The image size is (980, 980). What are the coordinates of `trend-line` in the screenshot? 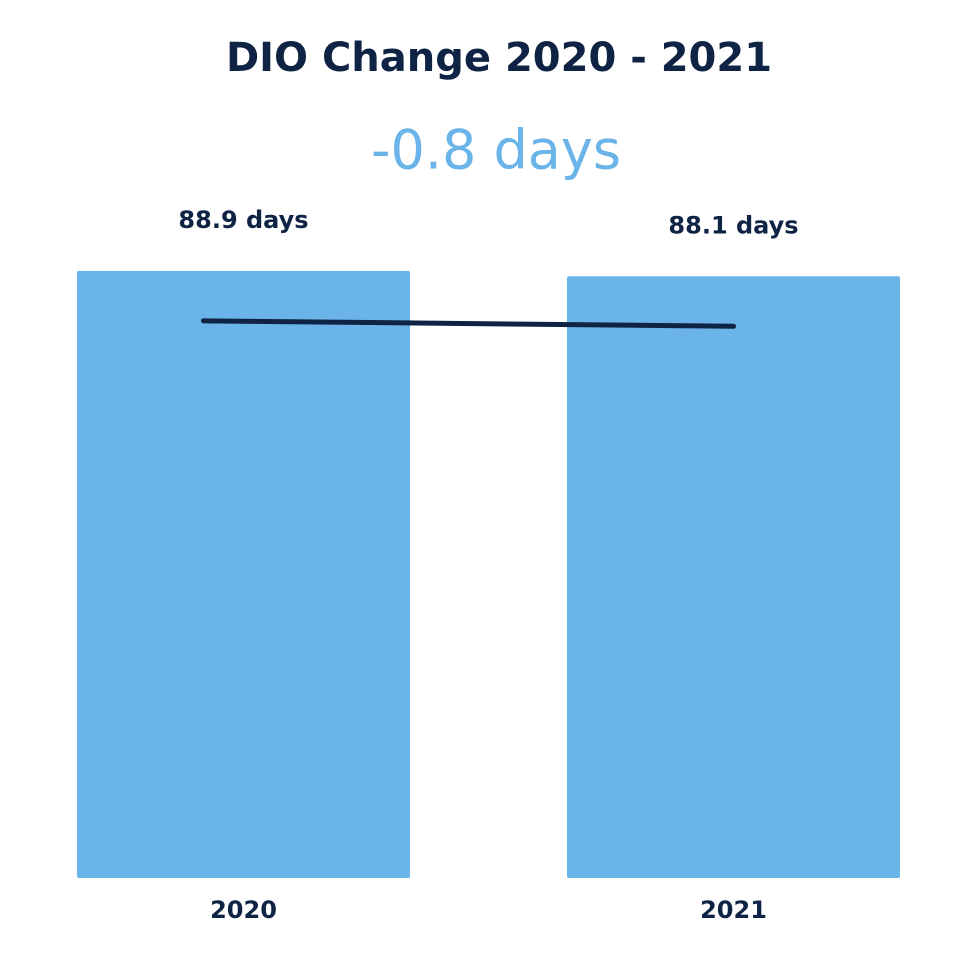 It's located at (468, 323).